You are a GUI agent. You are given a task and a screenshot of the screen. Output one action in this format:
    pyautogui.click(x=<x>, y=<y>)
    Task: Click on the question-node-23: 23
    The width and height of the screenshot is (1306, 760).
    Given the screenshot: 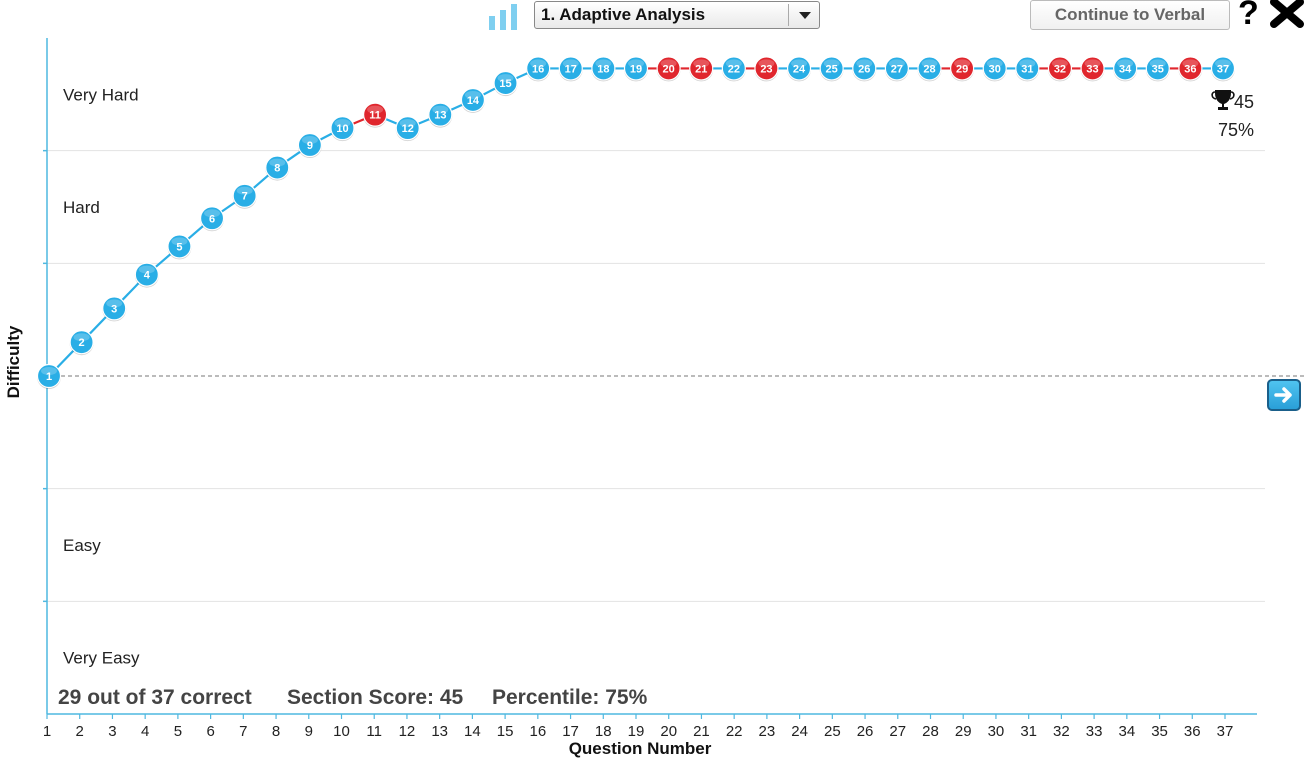 What is the action you would take?
    pyautogui.click(x=766, y=69)
    